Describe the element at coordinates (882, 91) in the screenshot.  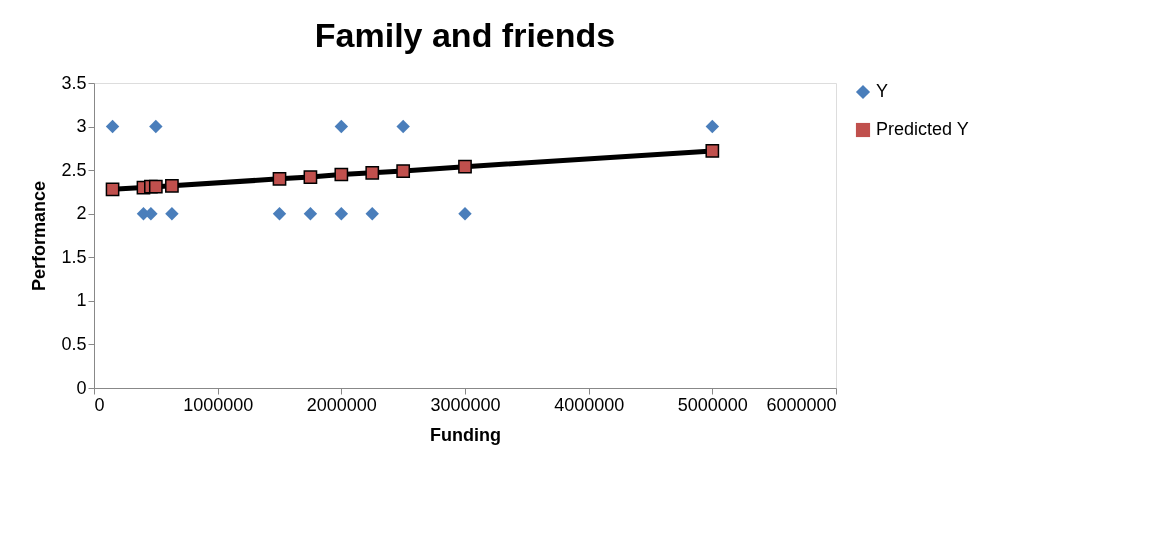
I see `legend-label: Y` at that location.